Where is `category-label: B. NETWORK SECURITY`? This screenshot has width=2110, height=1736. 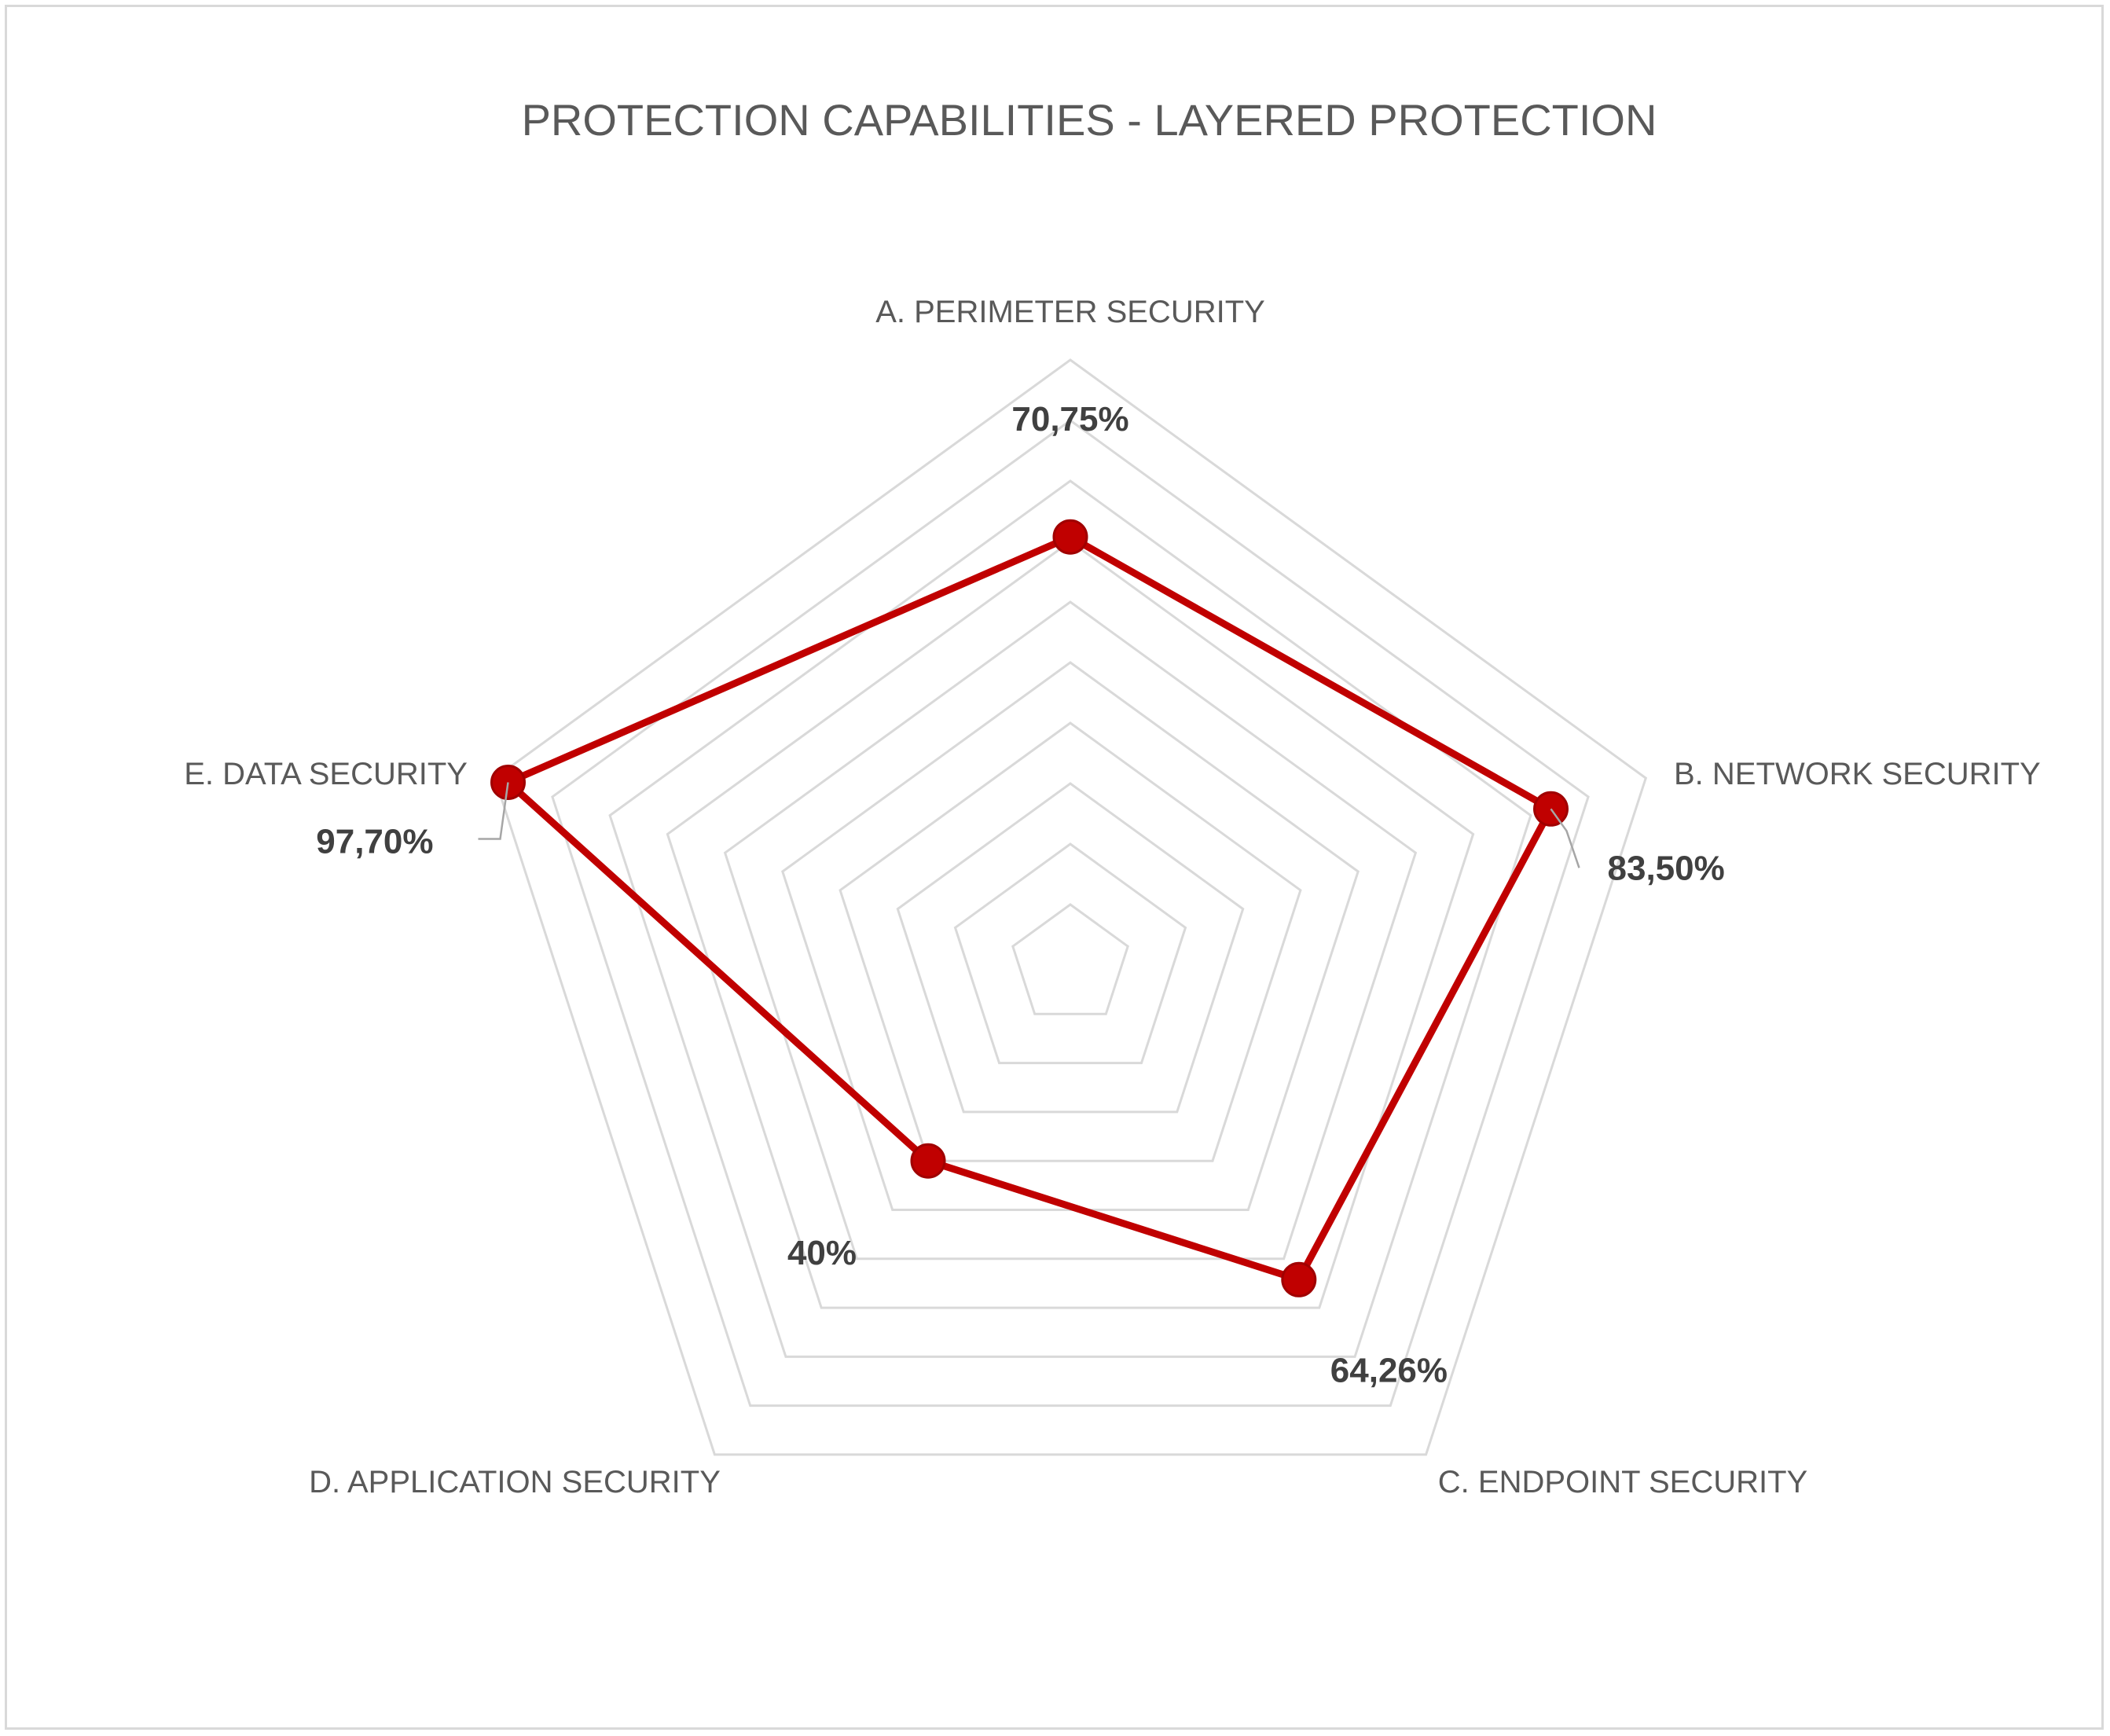
category-label: B. NETWORK SECURITY is located at coordinates (1857, 774).